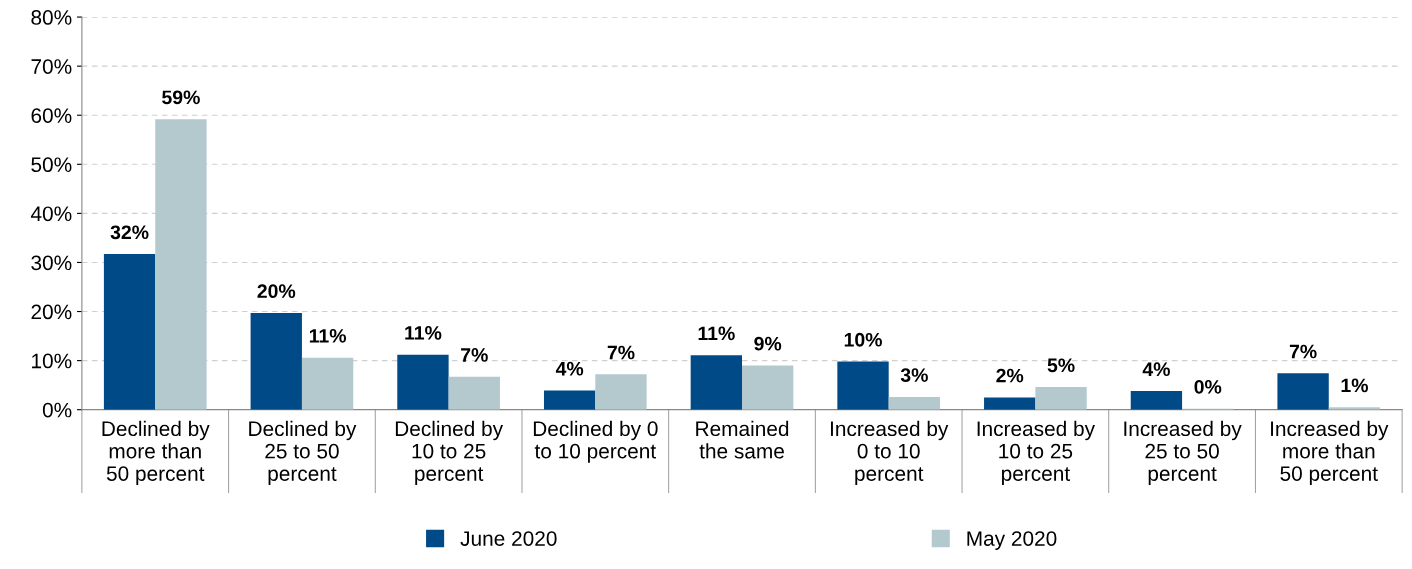 This screenshot has width=1412, height=569. Describe the element at coordinates (129, 232) in the screenshot. I see `data-label: 32%` at that location.